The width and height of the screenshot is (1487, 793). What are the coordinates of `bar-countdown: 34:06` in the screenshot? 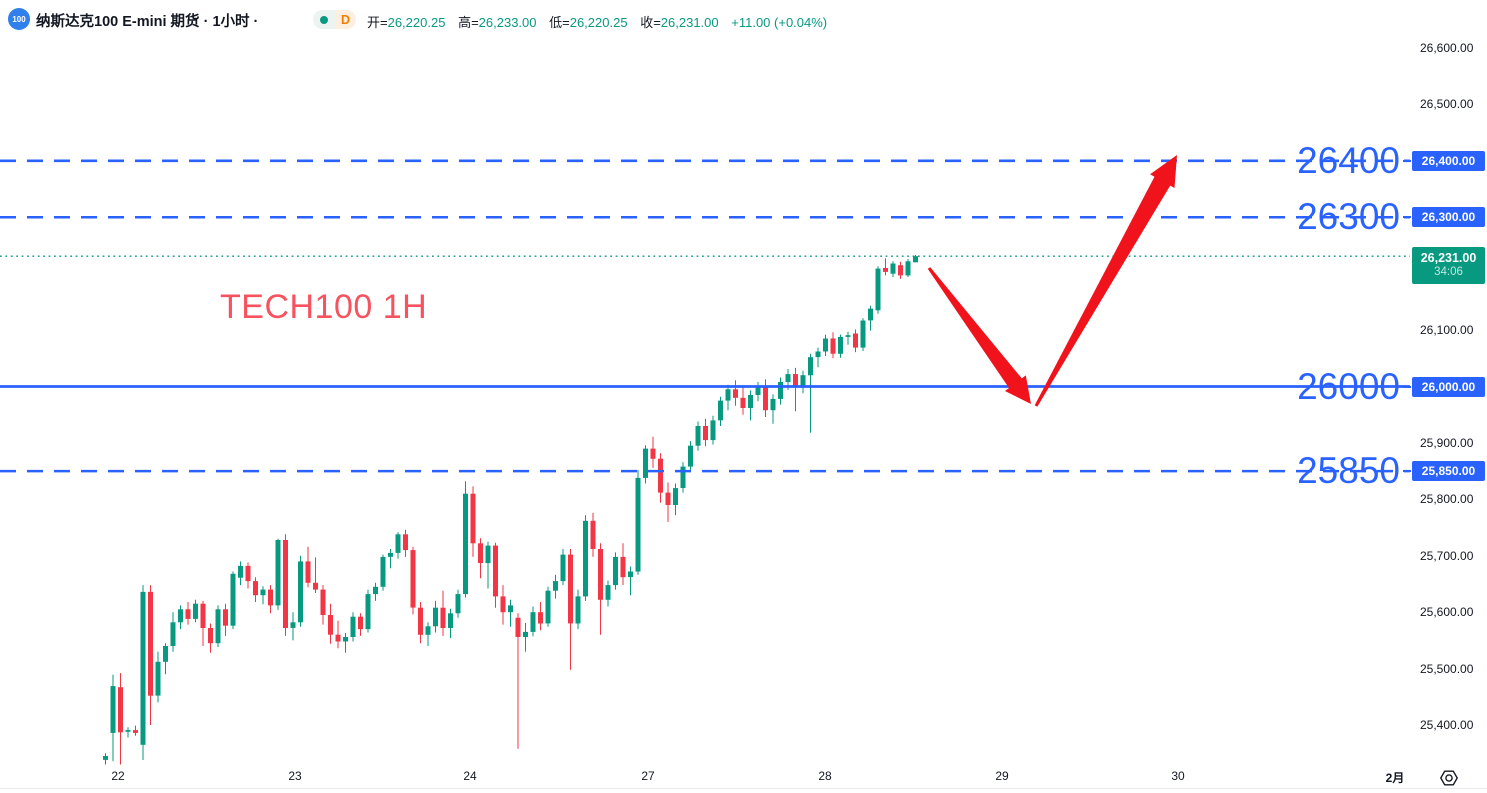 It's located at (1448, 272).